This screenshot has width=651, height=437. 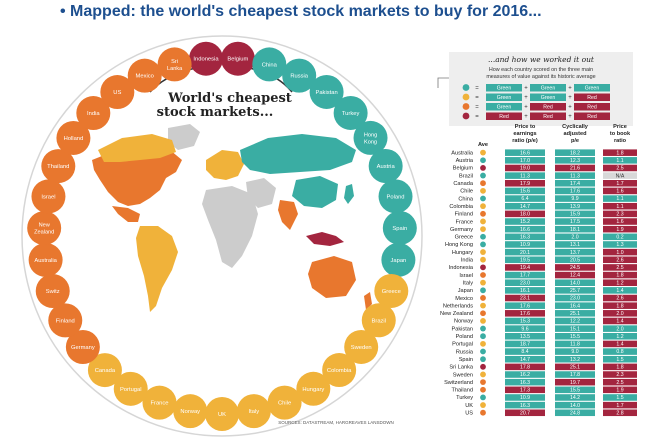 What do you see at coordinates (469, 406) in the screenshot?
I see `row-country: UK` at bounding box center [469, 406].